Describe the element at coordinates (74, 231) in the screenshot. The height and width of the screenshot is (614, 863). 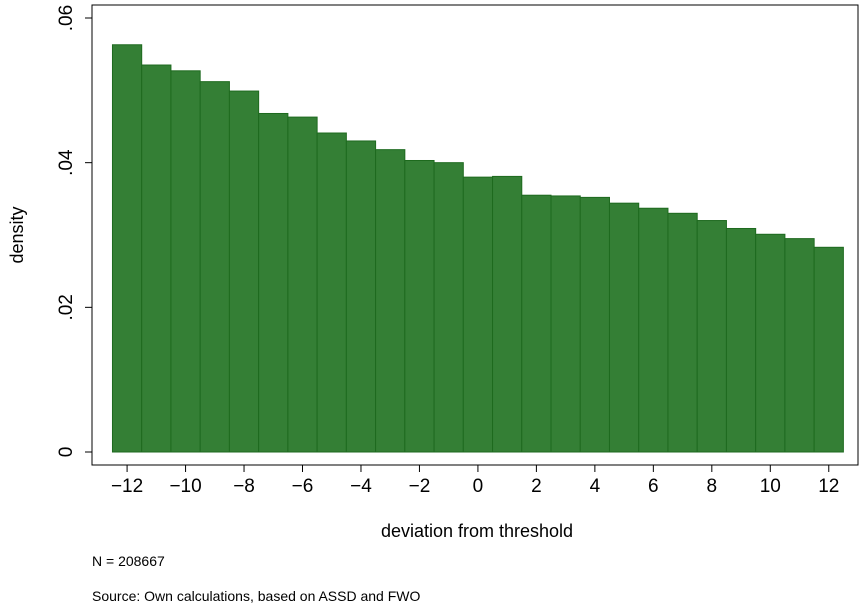
I see `y-axis: 0 .02 .04 .06` at that location.